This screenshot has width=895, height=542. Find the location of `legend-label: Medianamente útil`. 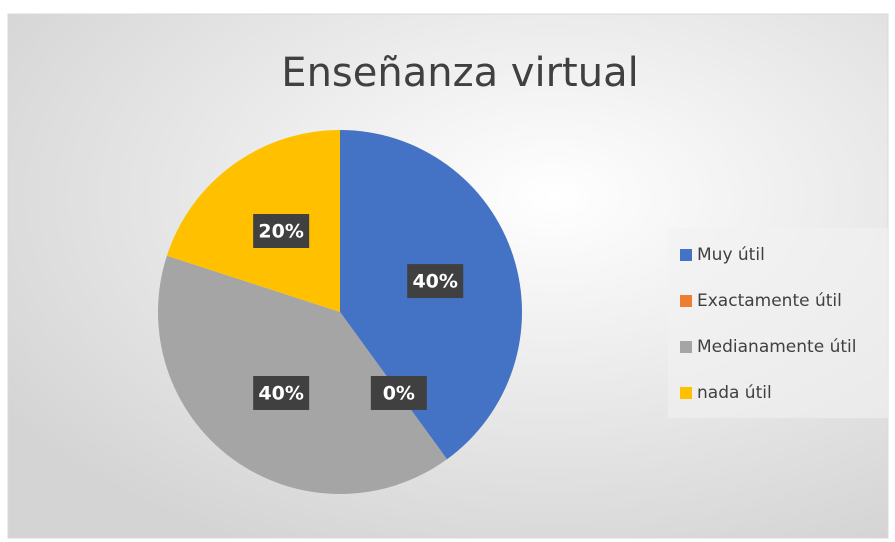

legend-label: Medianamente útil is located at coordinates (776, 347).